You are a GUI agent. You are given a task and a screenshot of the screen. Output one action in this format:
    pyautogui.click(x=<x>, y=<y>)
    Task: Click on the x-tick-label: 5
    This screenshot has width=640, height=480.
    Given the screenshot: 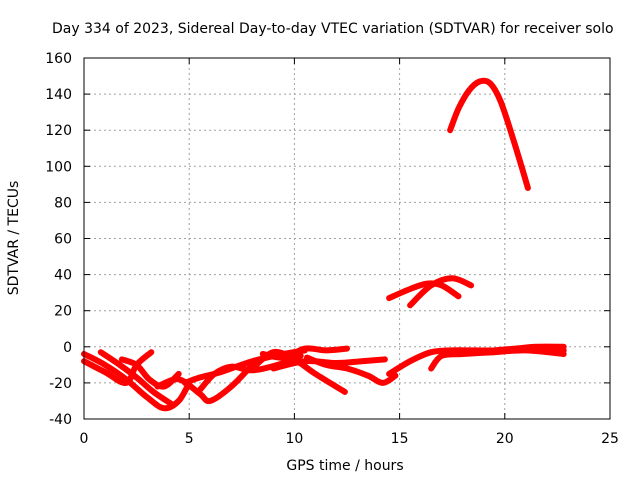 What is the action you would take?
    pyautogui.click(x=189, y=439)
    